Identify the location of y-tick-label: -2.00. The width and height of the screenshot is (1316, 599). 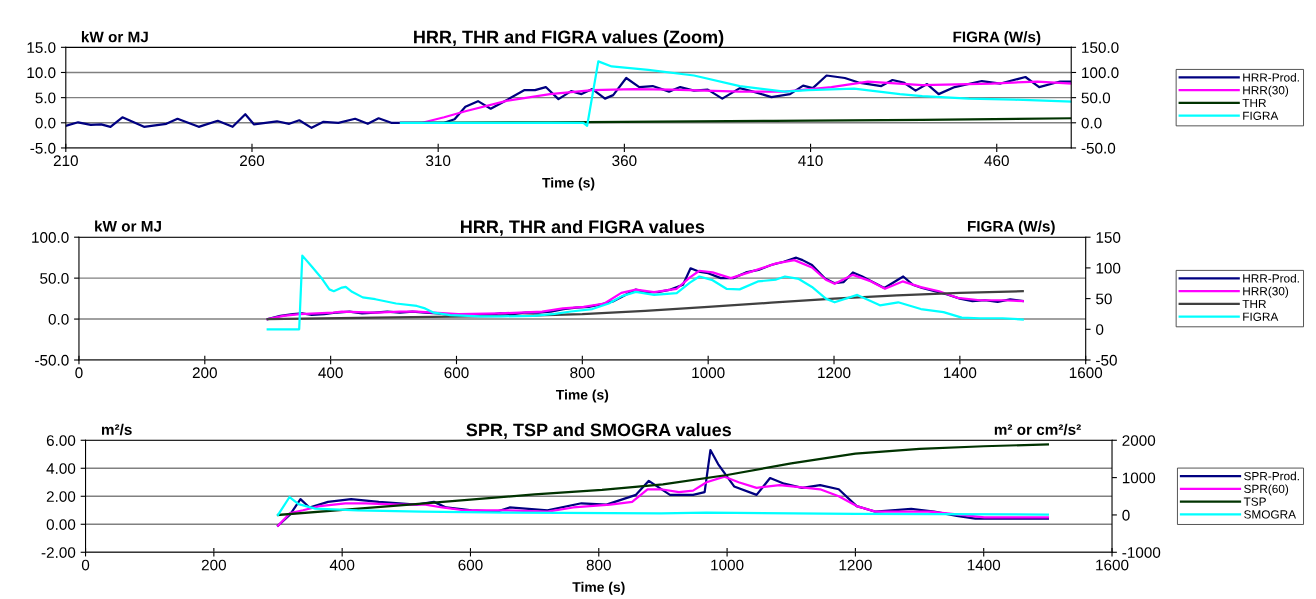
(58, 552).